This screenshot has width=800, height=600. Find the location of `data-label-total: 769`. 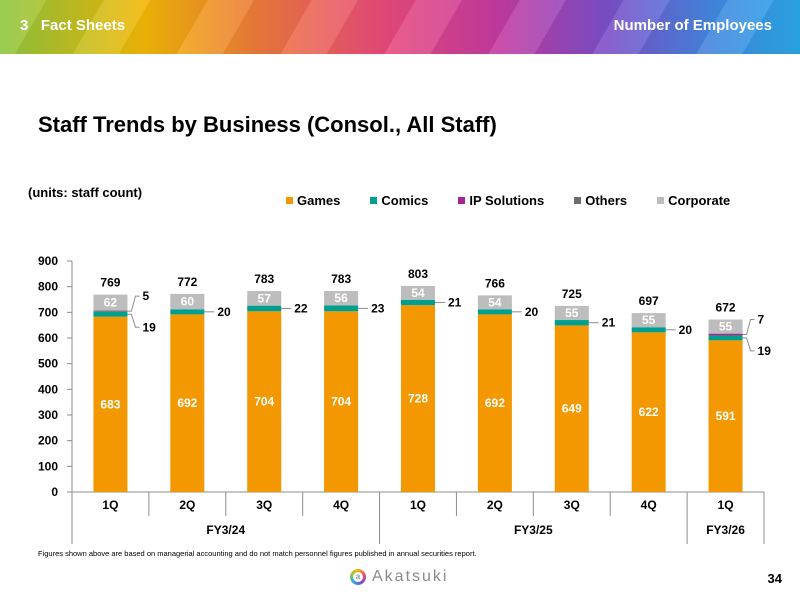

data-label-total: 769 is located at coordinates (110, 283).